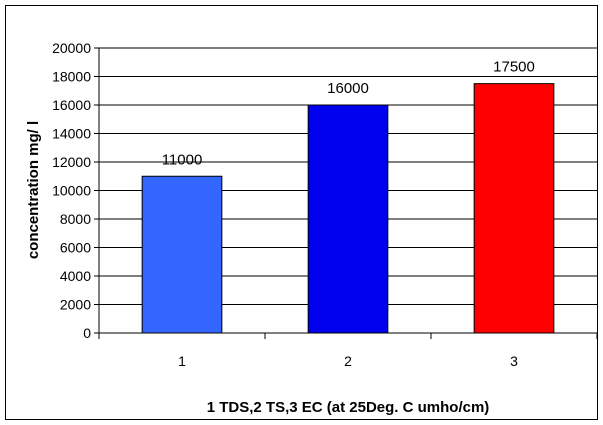  I want to click on data-label: 16000, so click(348, 88).